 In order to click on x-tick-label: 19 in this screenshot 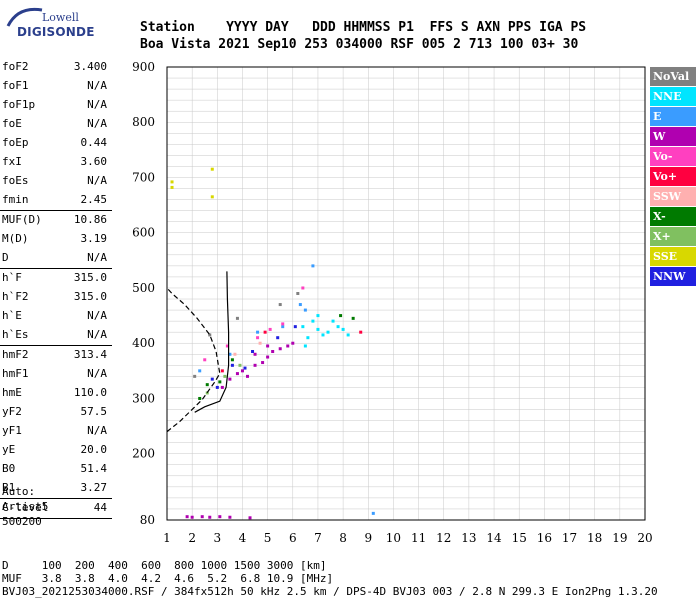, I will do `click(619, 538)`.